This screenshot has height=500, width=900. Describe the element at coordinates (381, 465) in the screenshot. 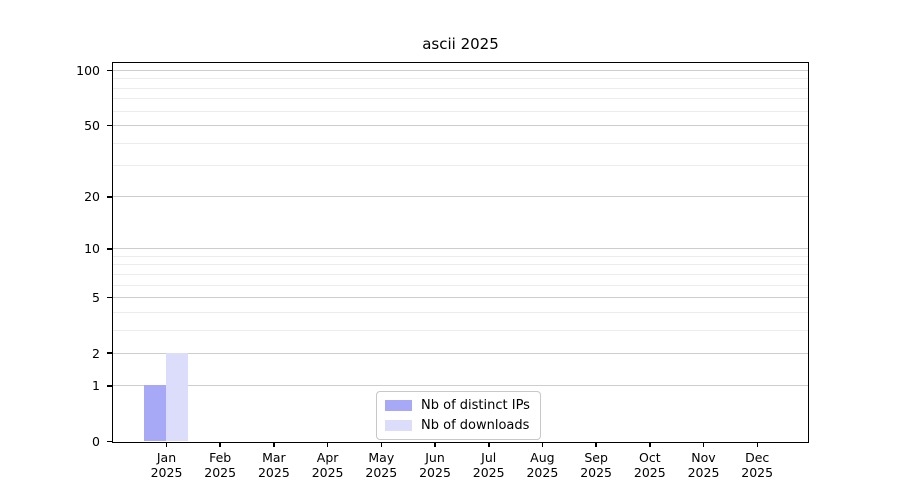

I see `x-tick-label: May 2025` at that location.